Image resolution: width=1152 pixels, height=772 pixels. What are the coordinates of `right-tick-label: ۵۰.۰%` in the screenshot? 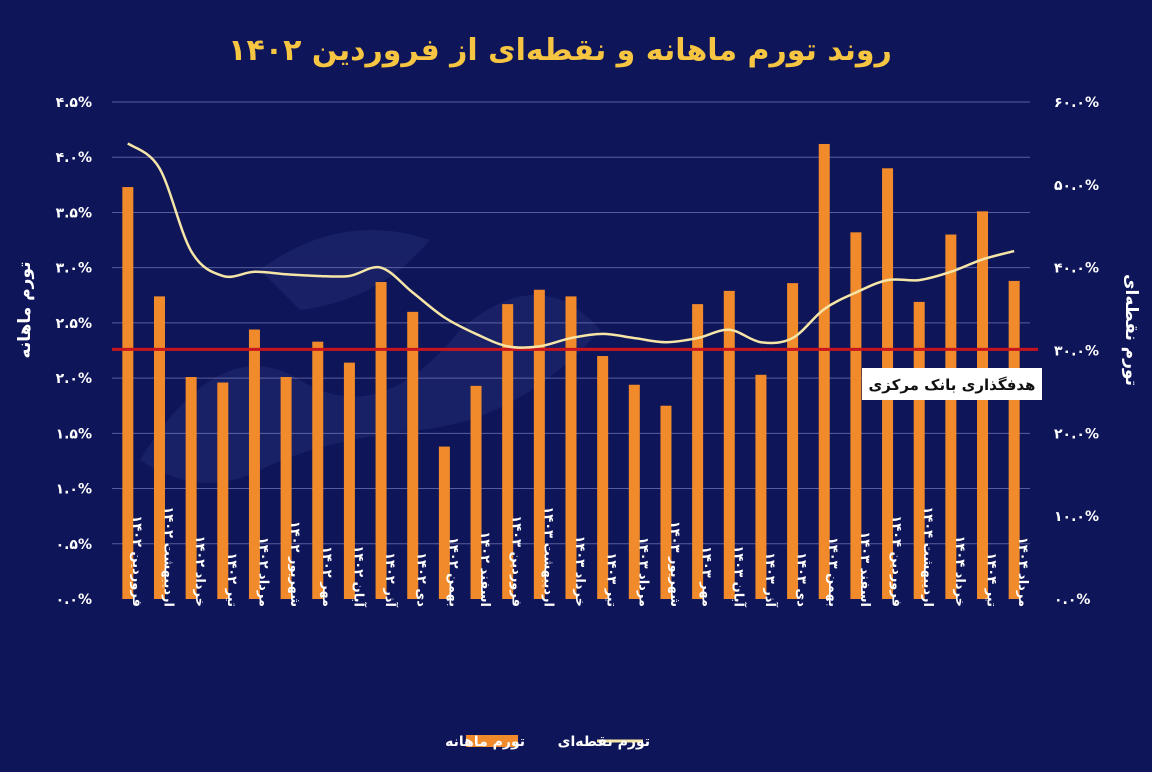 It's located at (1076, 186).